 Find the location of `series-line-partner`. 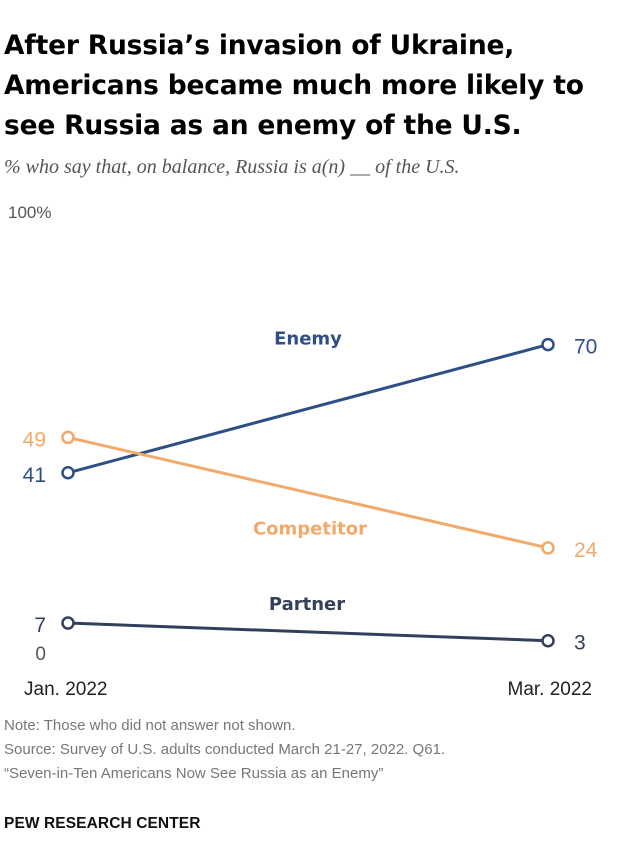

series-line-partner is located at coordinates (308, 632).